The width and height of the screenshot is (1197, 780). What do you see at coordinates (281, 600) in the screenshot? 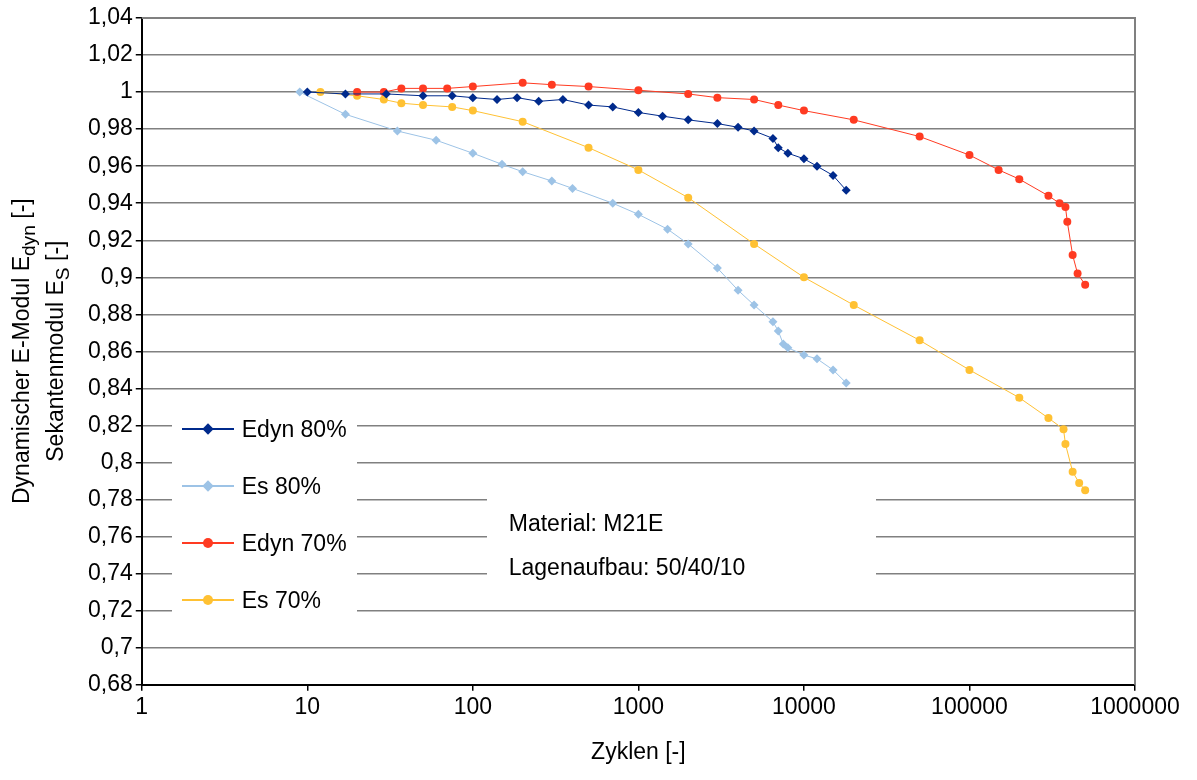
I see `legend-label: Es 70%` at bounding box center [281, 600].